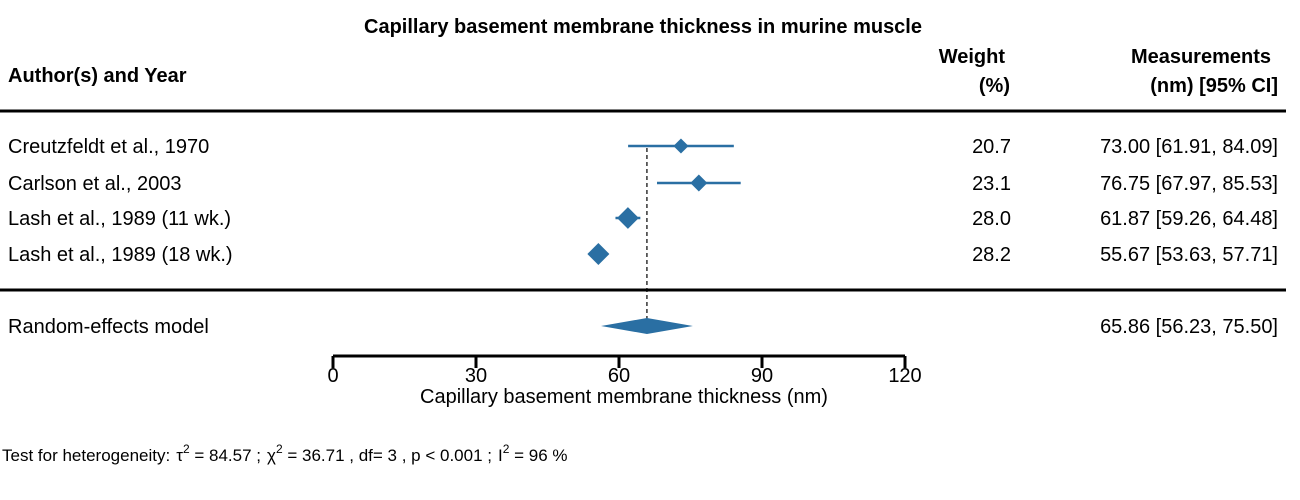 The image size is (1300, 500). I want to click on summary-diamond, so click(647, 326).